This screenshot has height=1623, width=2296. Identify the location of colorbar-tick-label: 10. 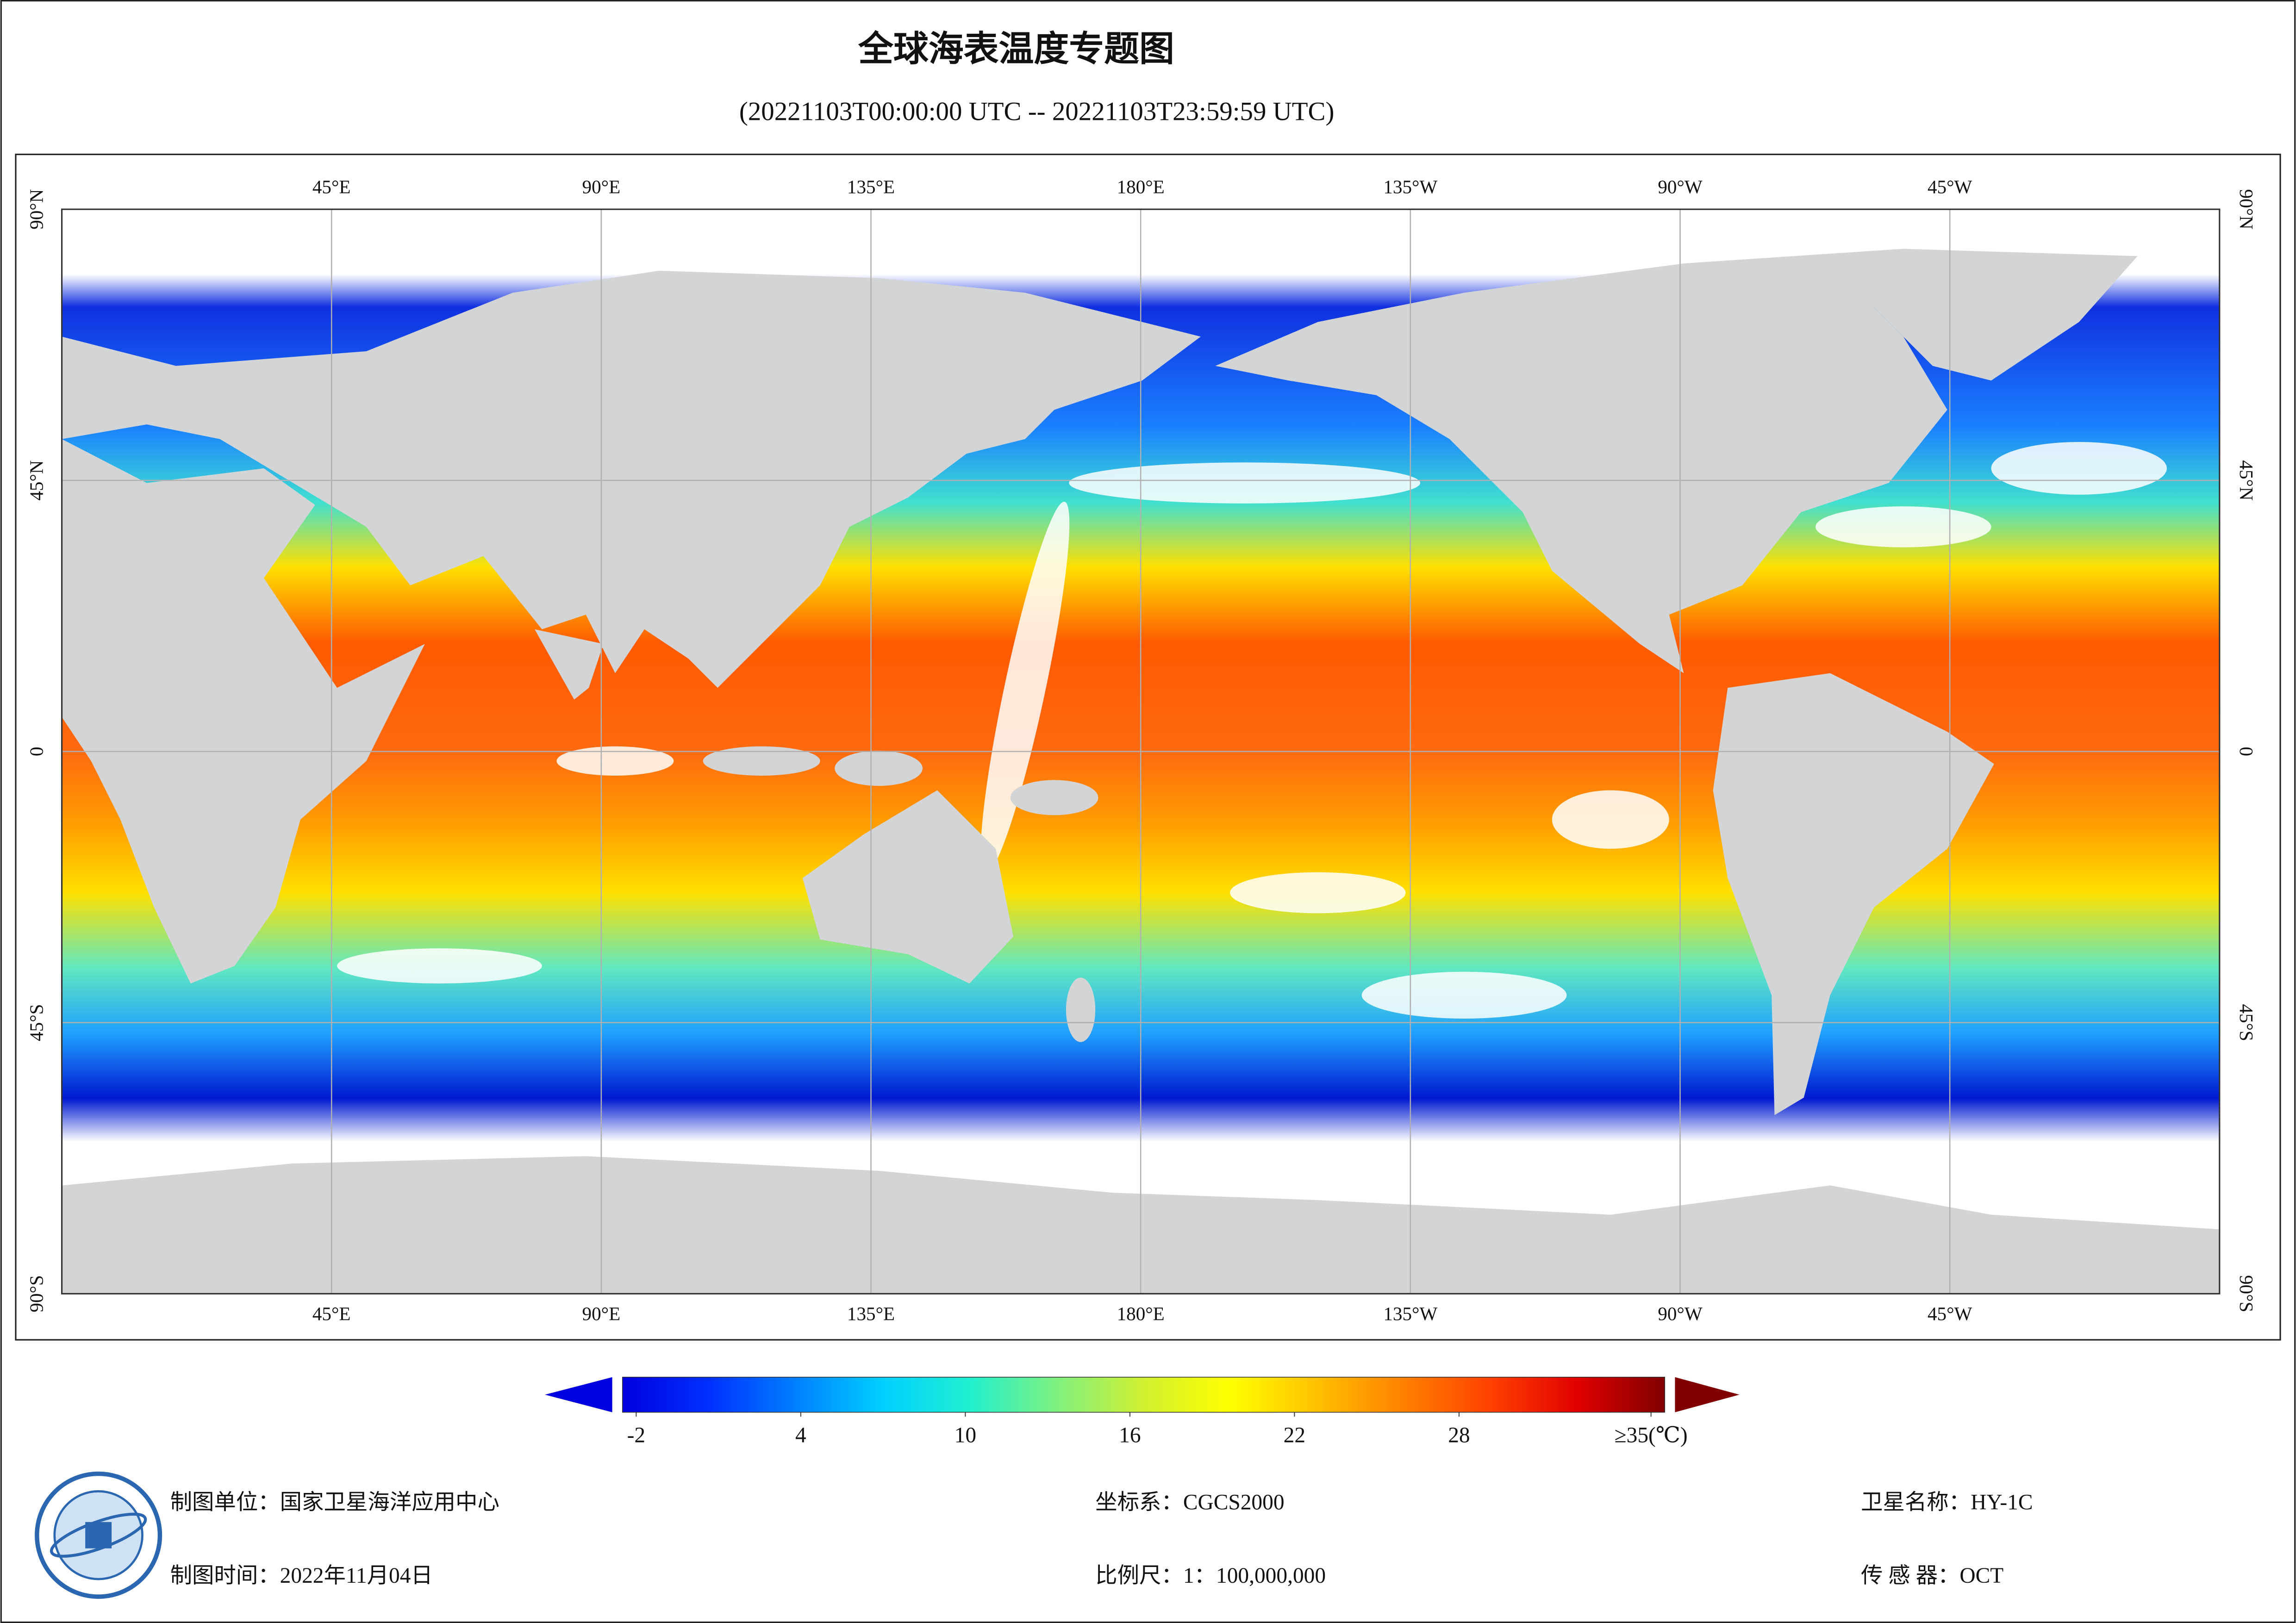
(965, 1435).